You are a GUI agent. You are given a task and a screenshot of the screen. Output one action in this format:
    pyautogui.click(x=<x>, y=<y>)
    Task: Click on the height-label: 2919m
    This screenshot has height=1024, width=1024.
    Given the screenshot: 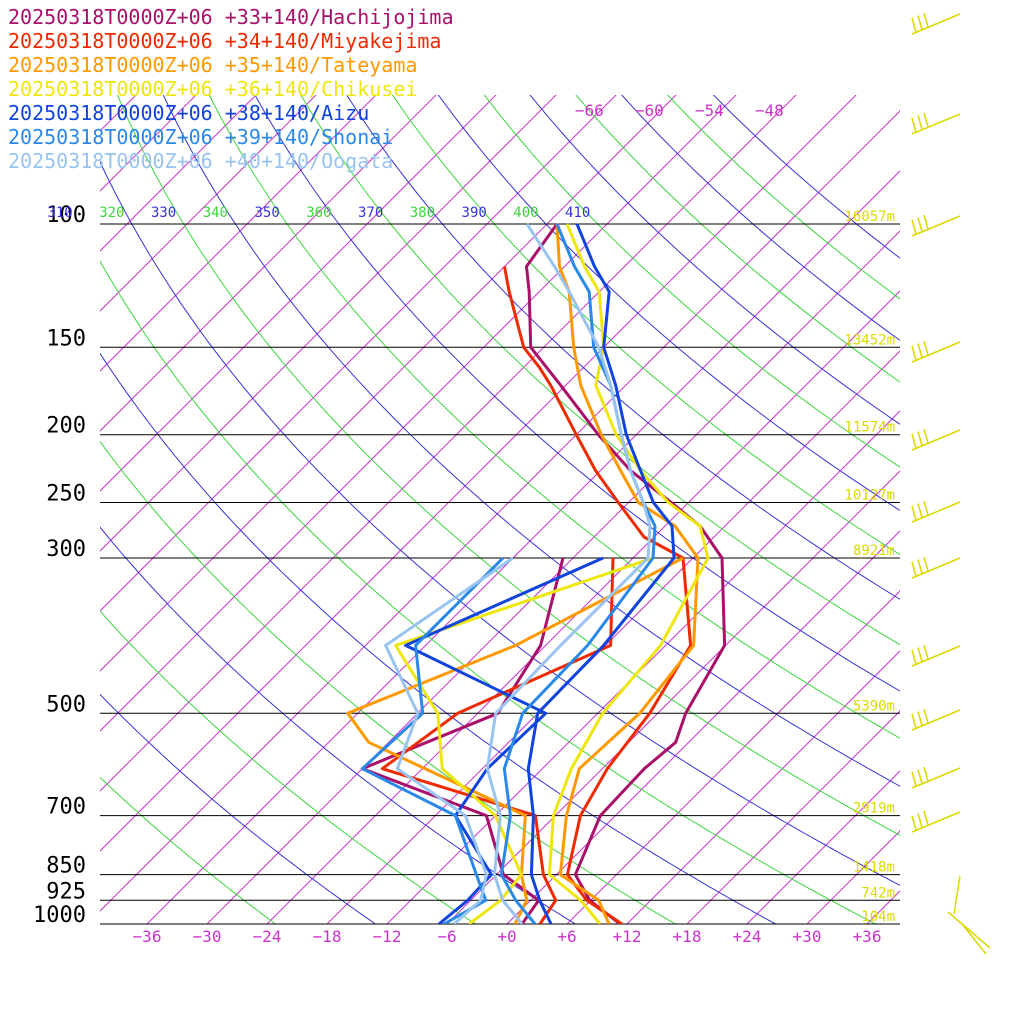 What is the action you would take?
    pyautogui.click(x=874, y=809)
    